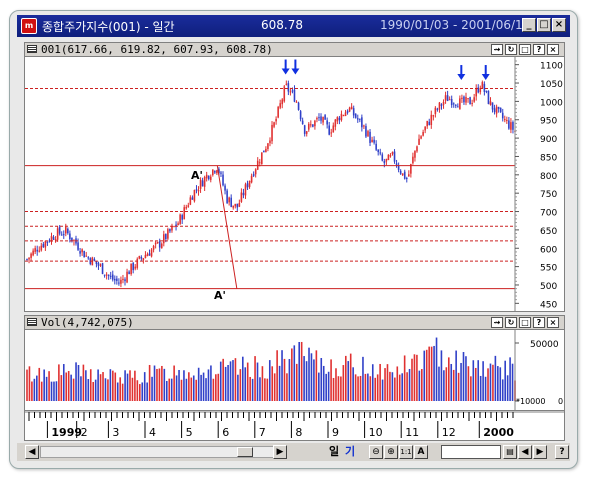 The height and width of the screenshot is (479, 590). What do you see at coordinates (66, 432) in the screenshot?
I see `time-axis-label: 1999` at bounding box center [66, 432].